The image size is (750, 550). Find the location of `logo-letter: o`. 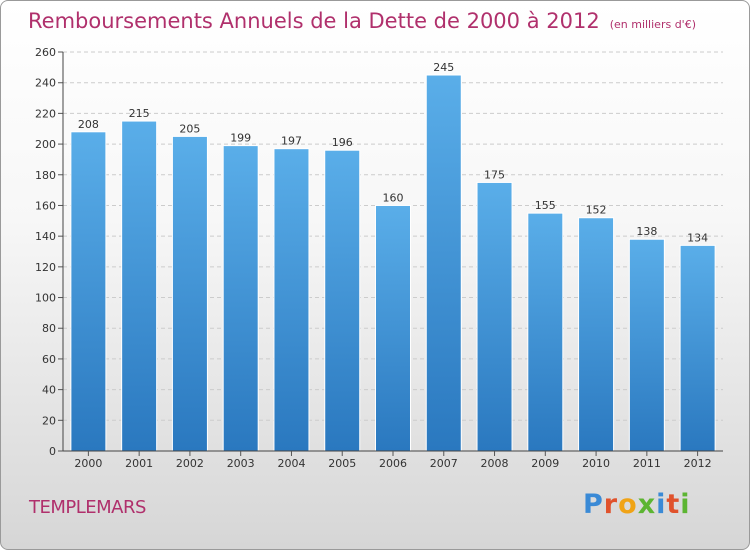

logo-letter: o is located at coordinates (628, 504).